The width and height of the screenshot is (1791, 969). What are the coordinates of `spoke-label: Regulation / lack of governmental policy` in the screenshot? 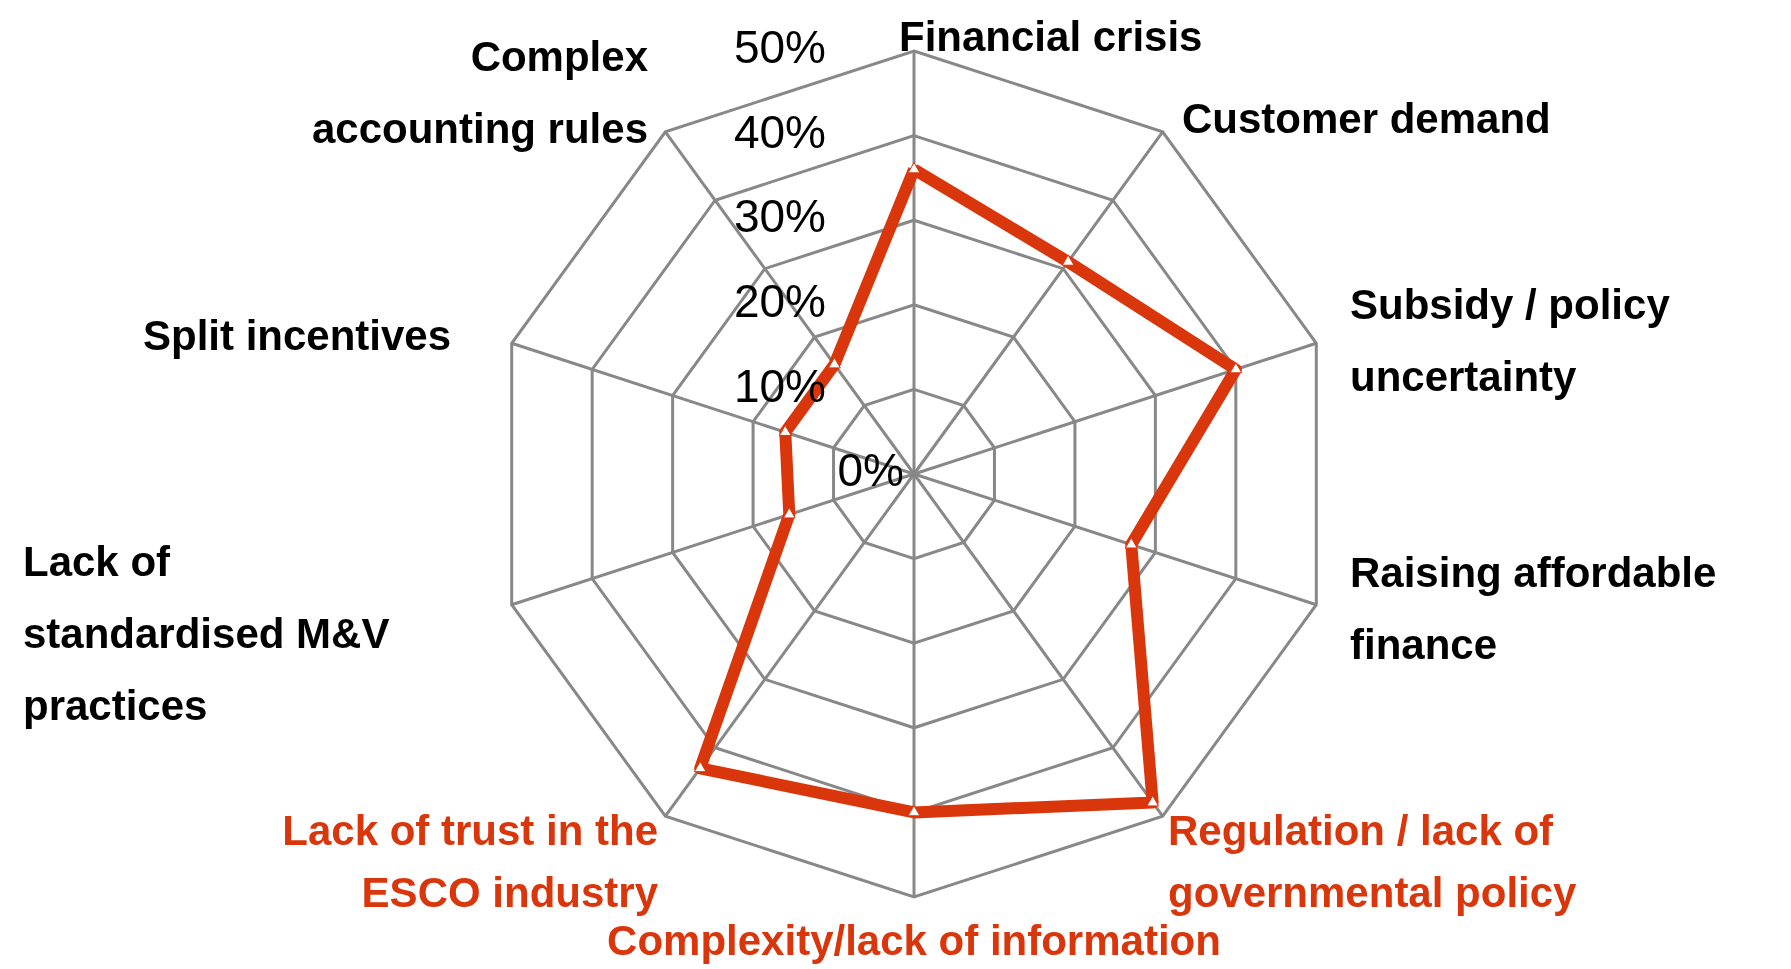 It's located at (1373, 862).